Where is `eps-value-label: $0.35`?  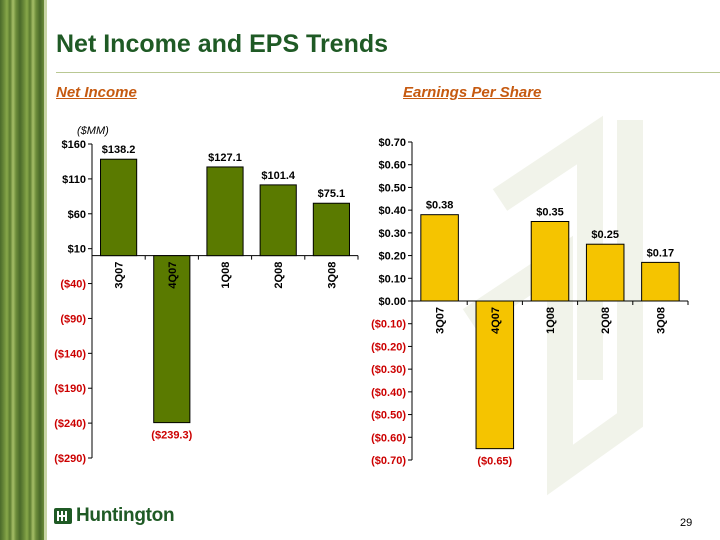
eps-value-label: $0.35 is located at coordinates (550, 213).